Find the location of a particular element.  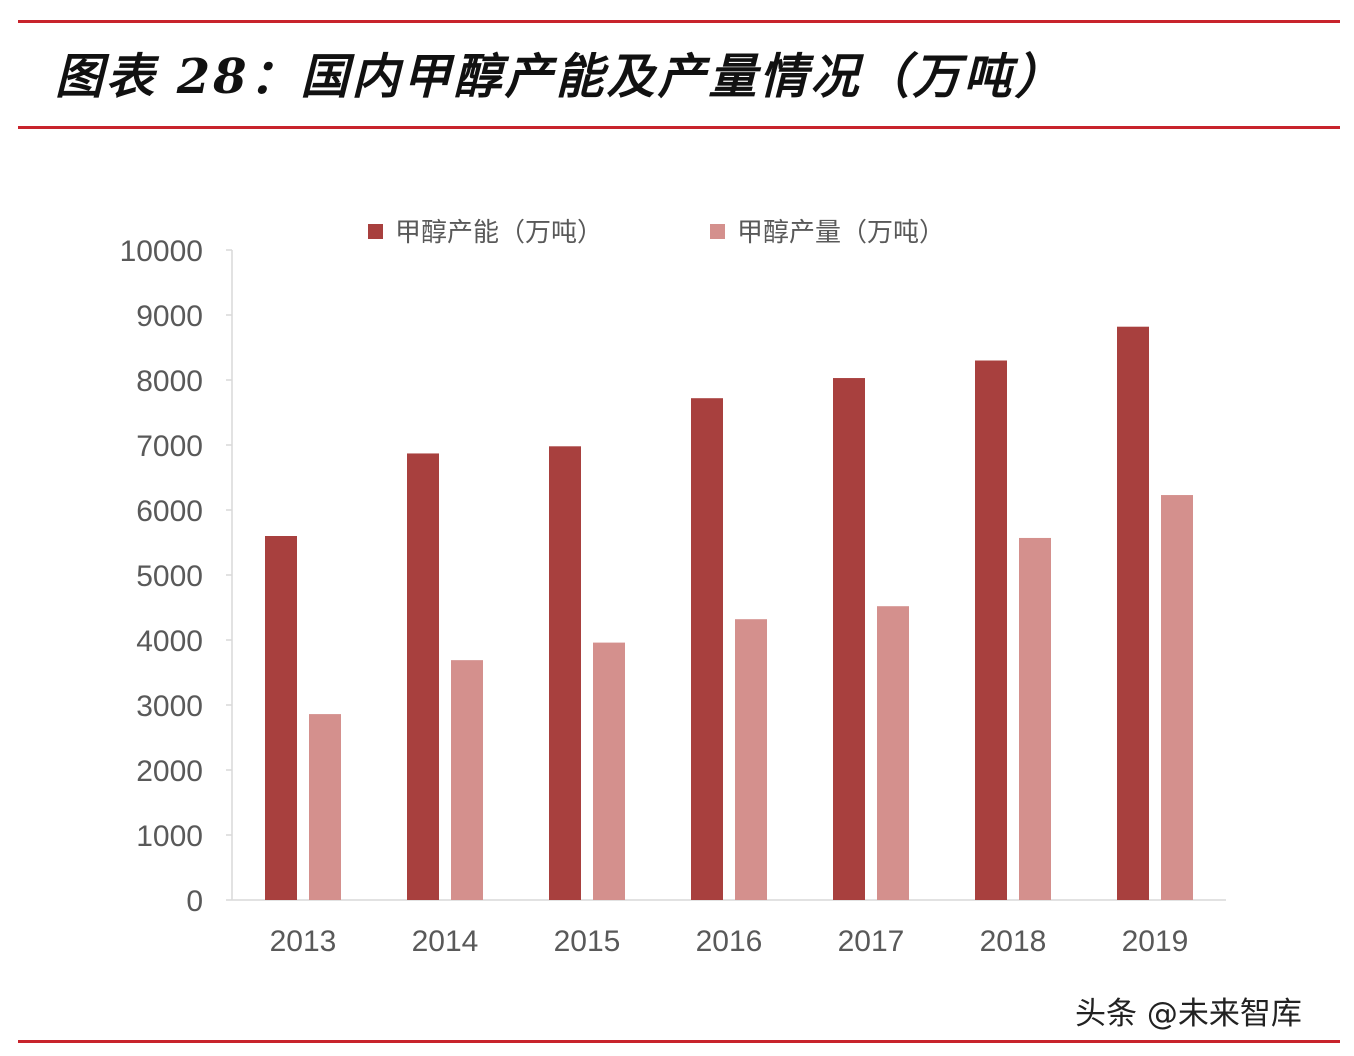

y-tick-label: 9000 is located at coordinates (169, 316).